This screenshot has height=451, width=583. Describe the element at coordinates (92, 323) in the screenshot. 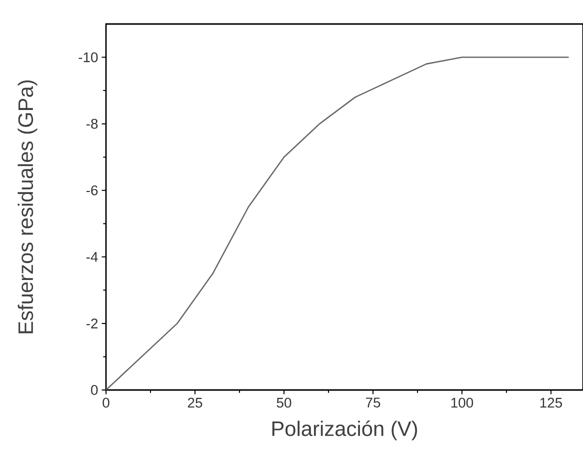

I see `y-tick-label: -2` at that location.